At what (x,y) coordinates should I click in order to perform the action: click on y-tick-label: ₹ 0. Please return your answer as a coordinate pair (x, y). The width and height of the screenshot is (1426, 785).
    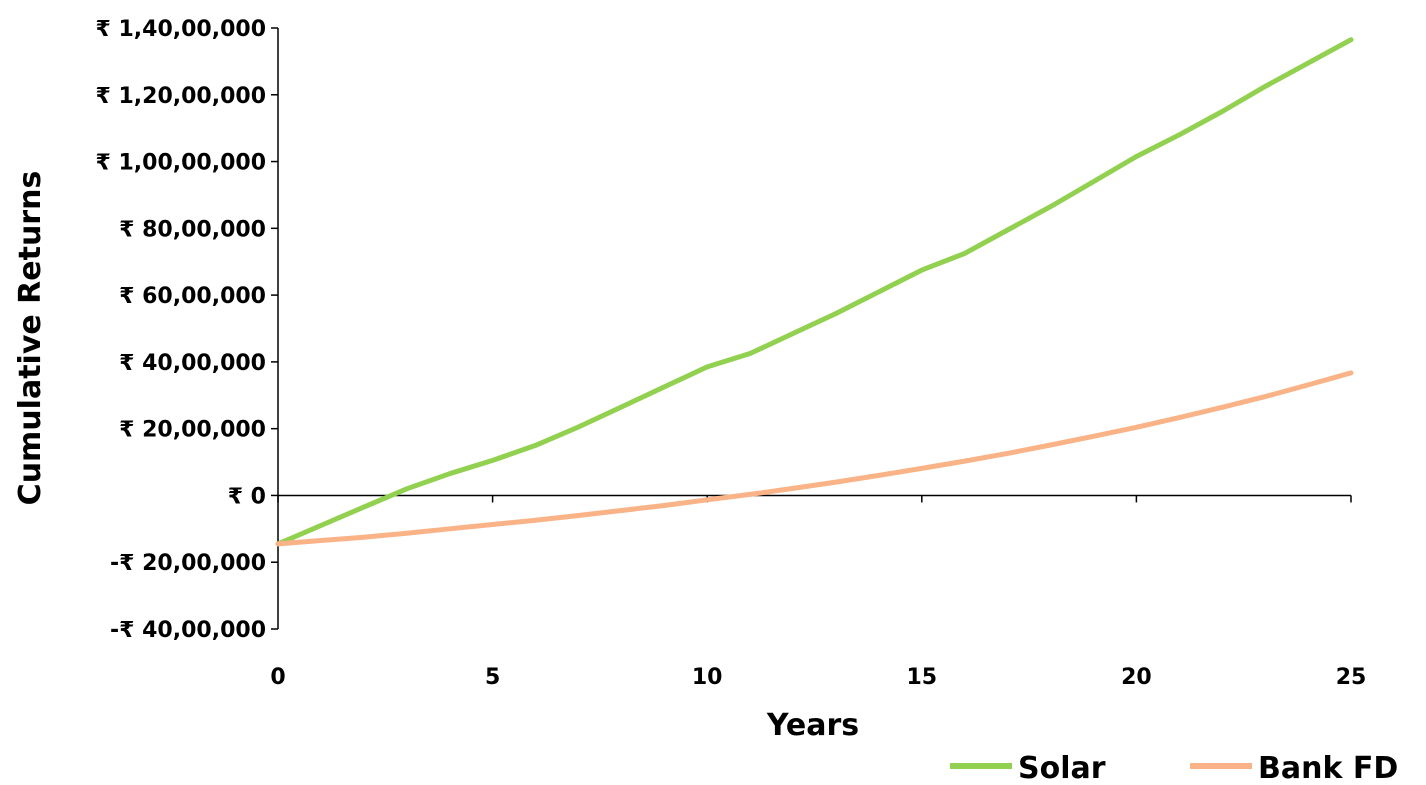
    Looking at the image, I should click on (247, 496).